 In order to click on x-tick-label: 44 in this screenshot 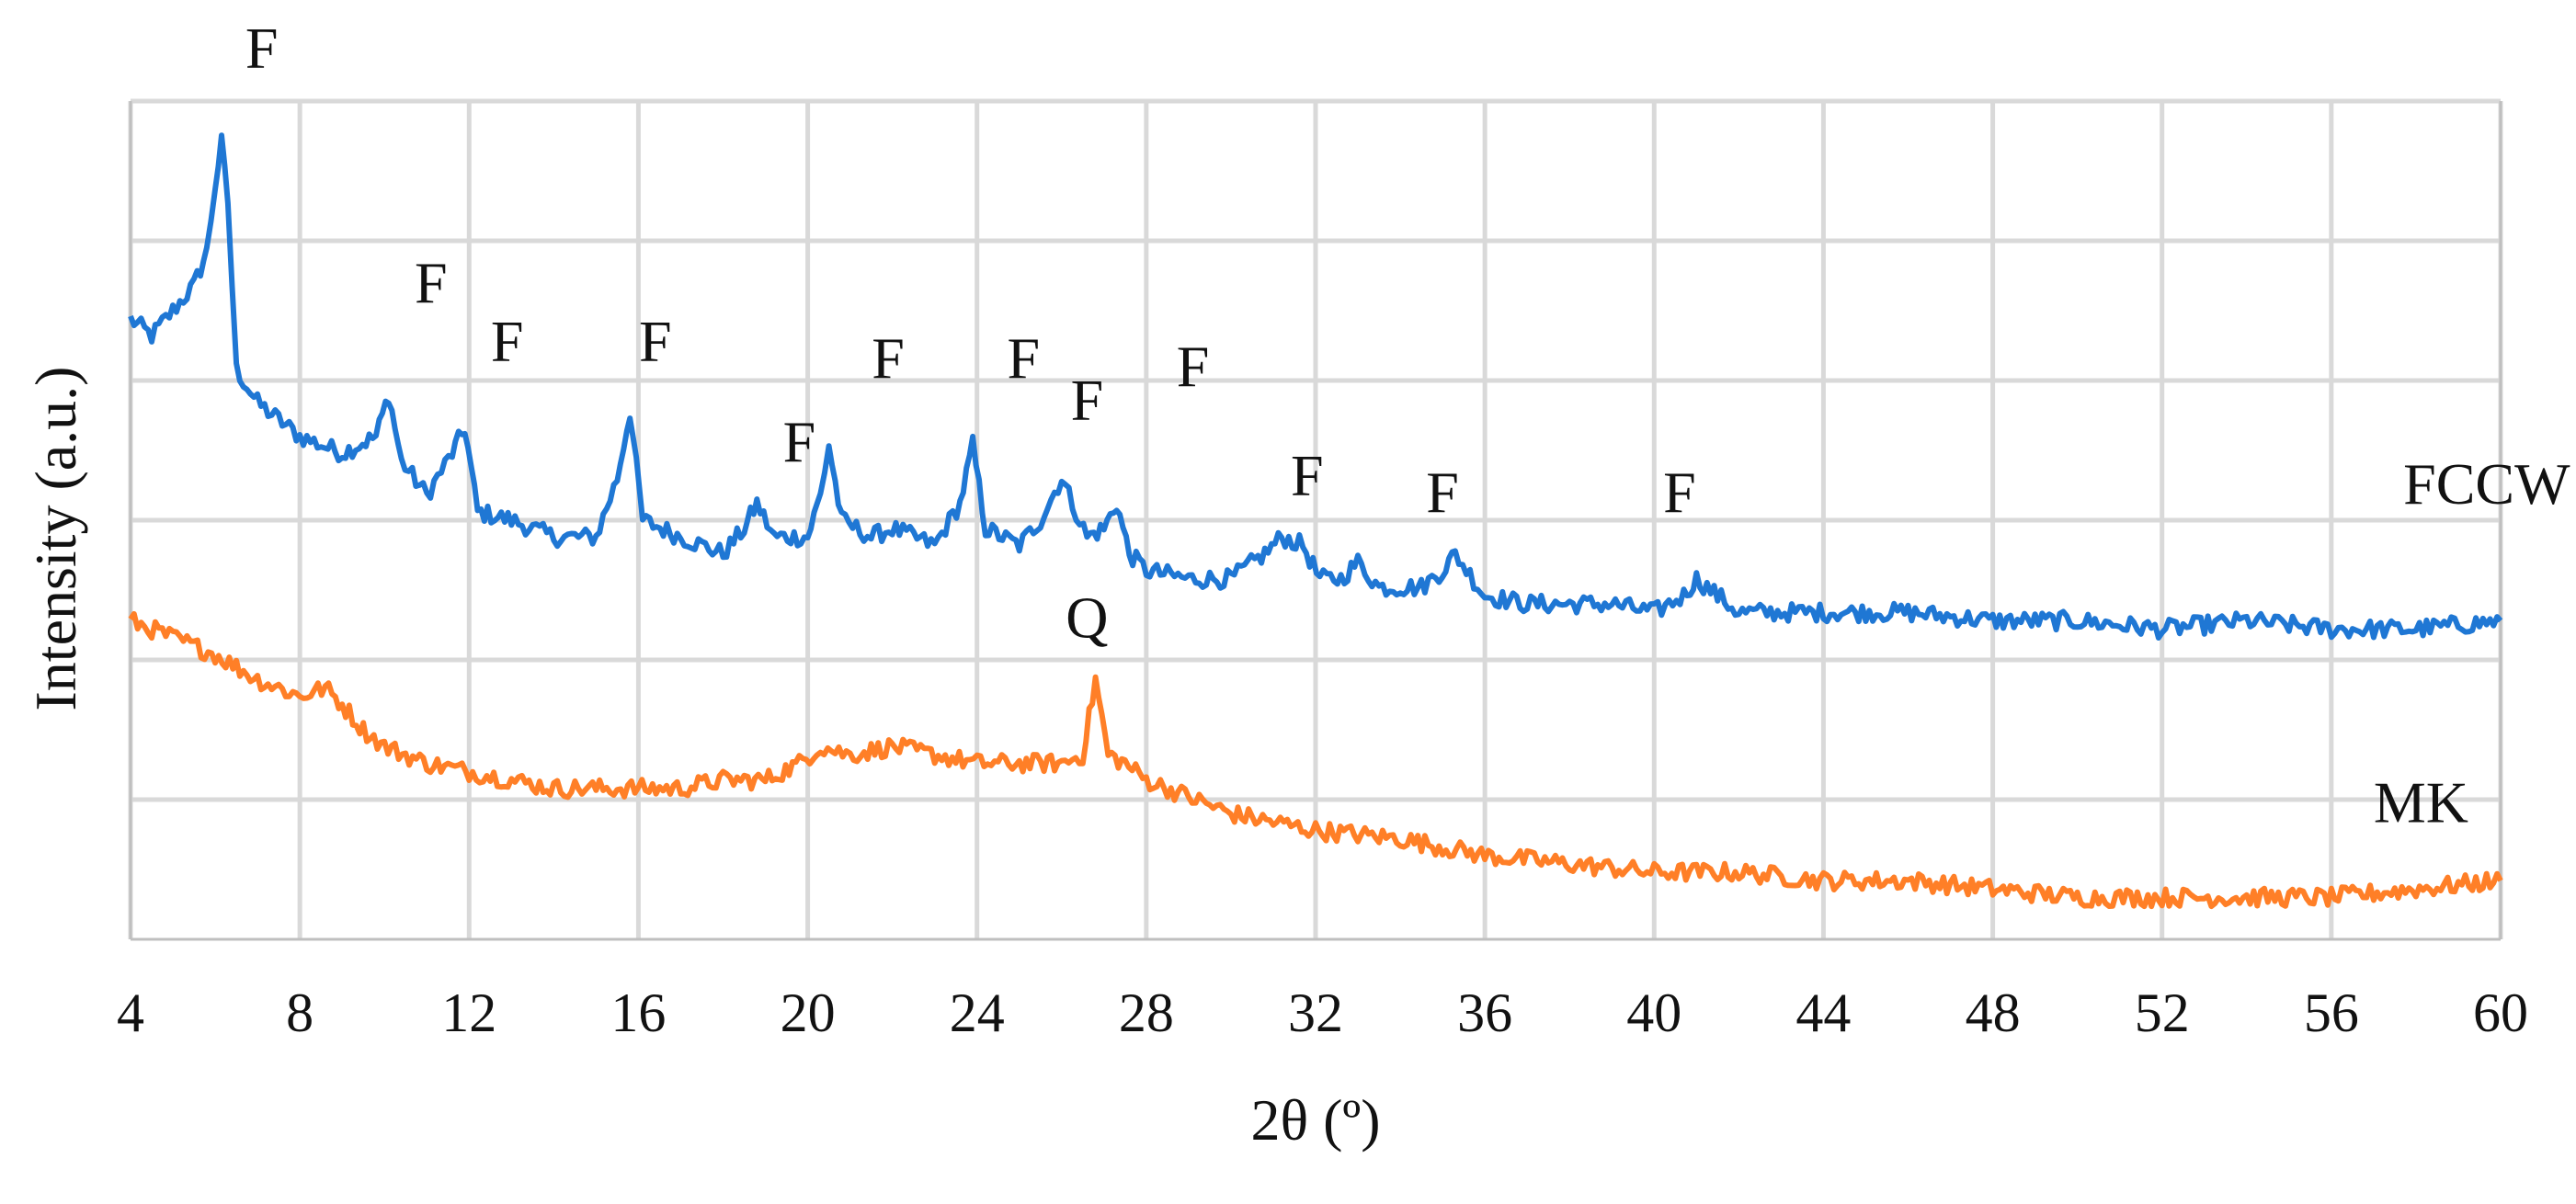, I will do `click(1823, 1013)`.